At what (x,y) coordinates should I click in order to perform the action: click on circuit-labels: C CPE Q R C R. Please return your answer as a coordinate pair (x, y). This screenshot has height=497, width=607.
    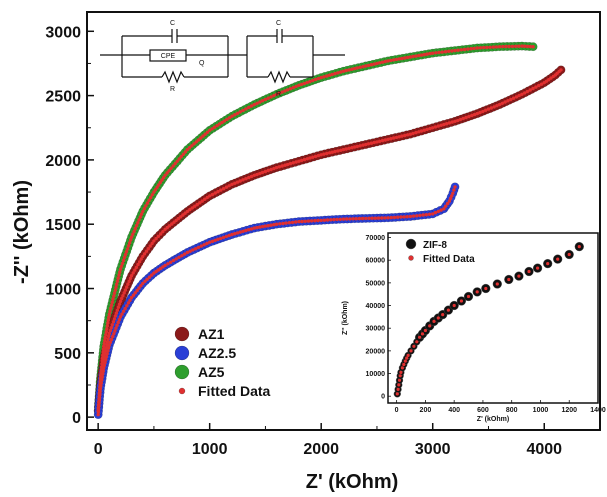
    Looking at the image, I should click on (221, 59).